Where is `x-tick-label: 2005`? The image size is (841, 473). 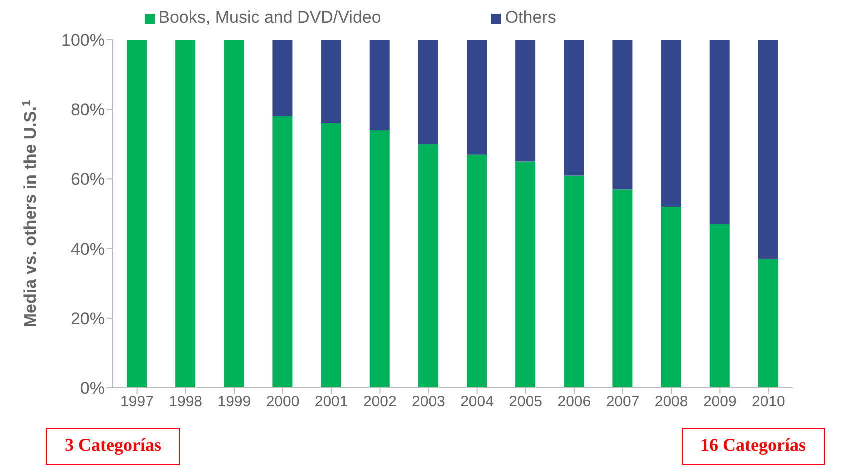 x-tick-label: 2005 is located at coordinates (526, 402).